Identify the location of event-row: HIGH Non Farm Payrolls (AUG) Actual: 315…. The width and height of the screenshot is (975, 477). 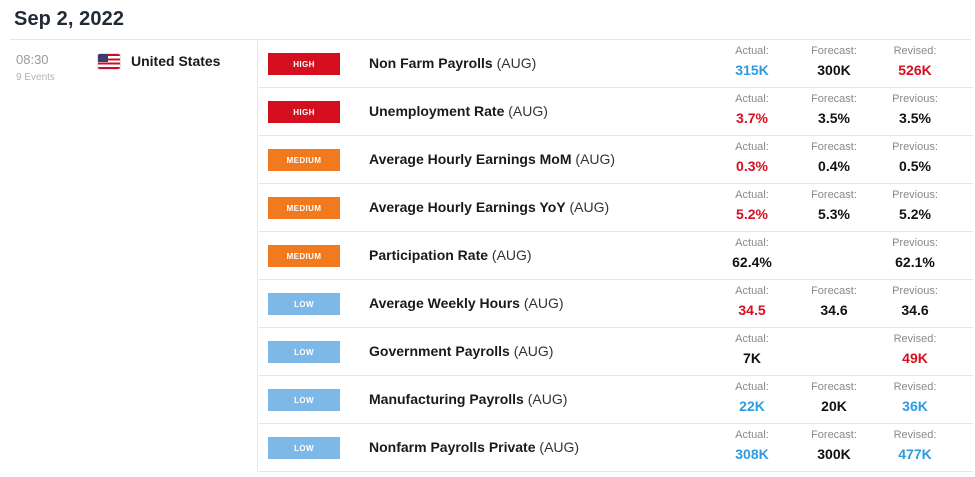
(616, 64).